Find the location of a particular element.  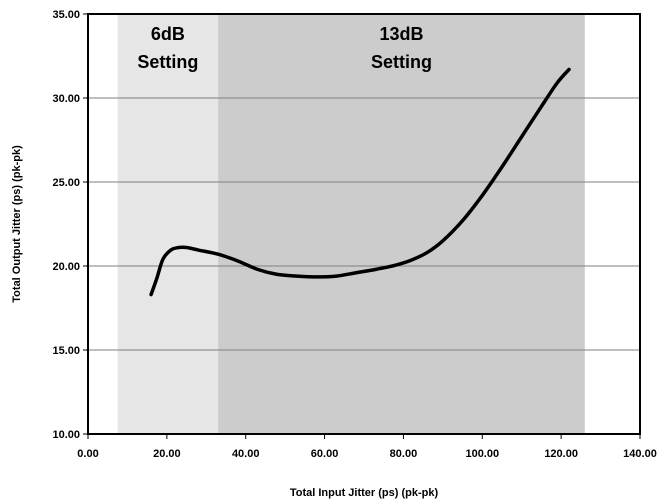

y-axis-title: Total Output Jitter (ps) (pk-pk) is located at coordinates (17, 224).